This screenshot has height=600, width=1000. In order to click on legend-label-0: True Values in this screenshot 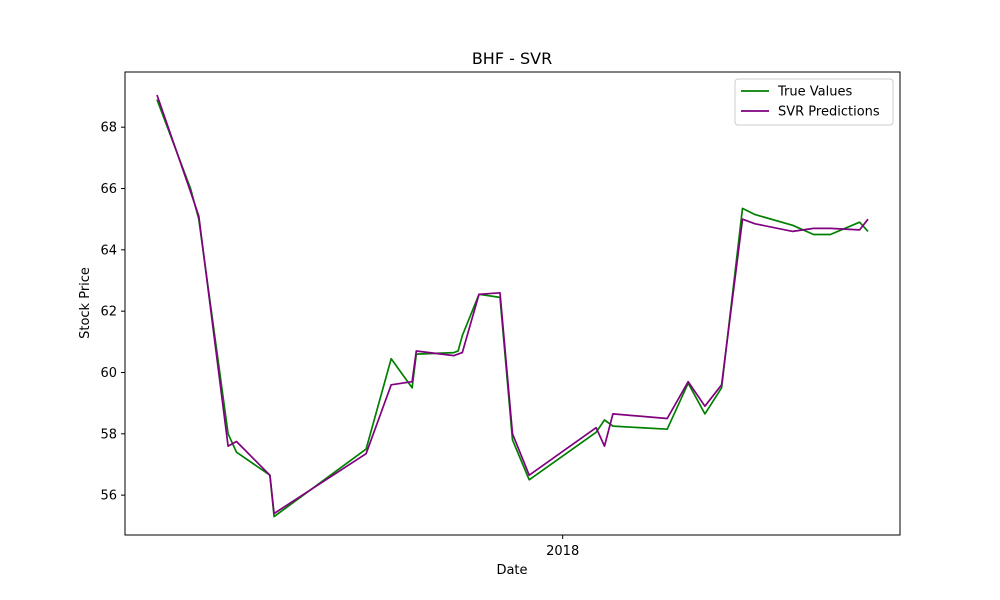, I will do `click(814, 92)`.